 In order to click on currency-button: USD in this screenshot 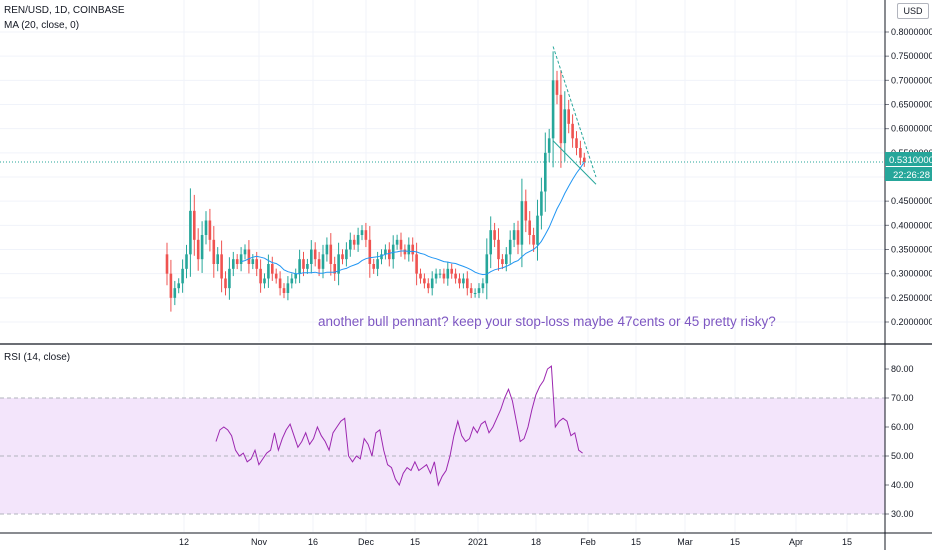, I will do `click(913, 11)`.